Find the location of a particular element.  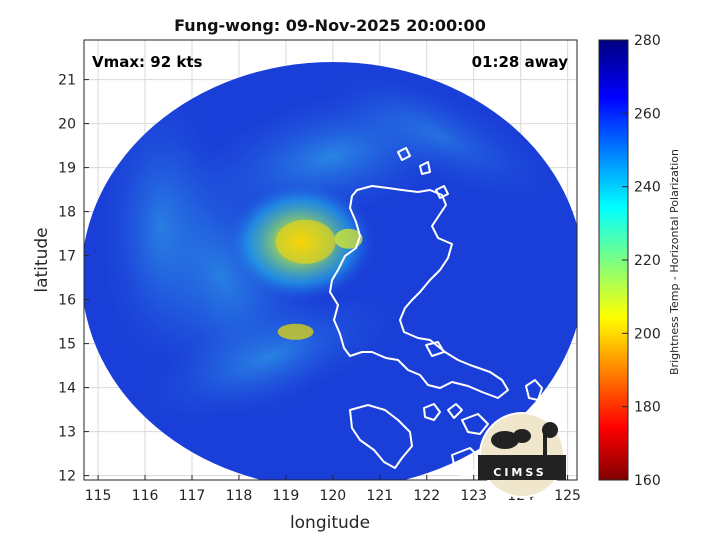

y-axis-label: latitude is located at coordinates (42, 259).